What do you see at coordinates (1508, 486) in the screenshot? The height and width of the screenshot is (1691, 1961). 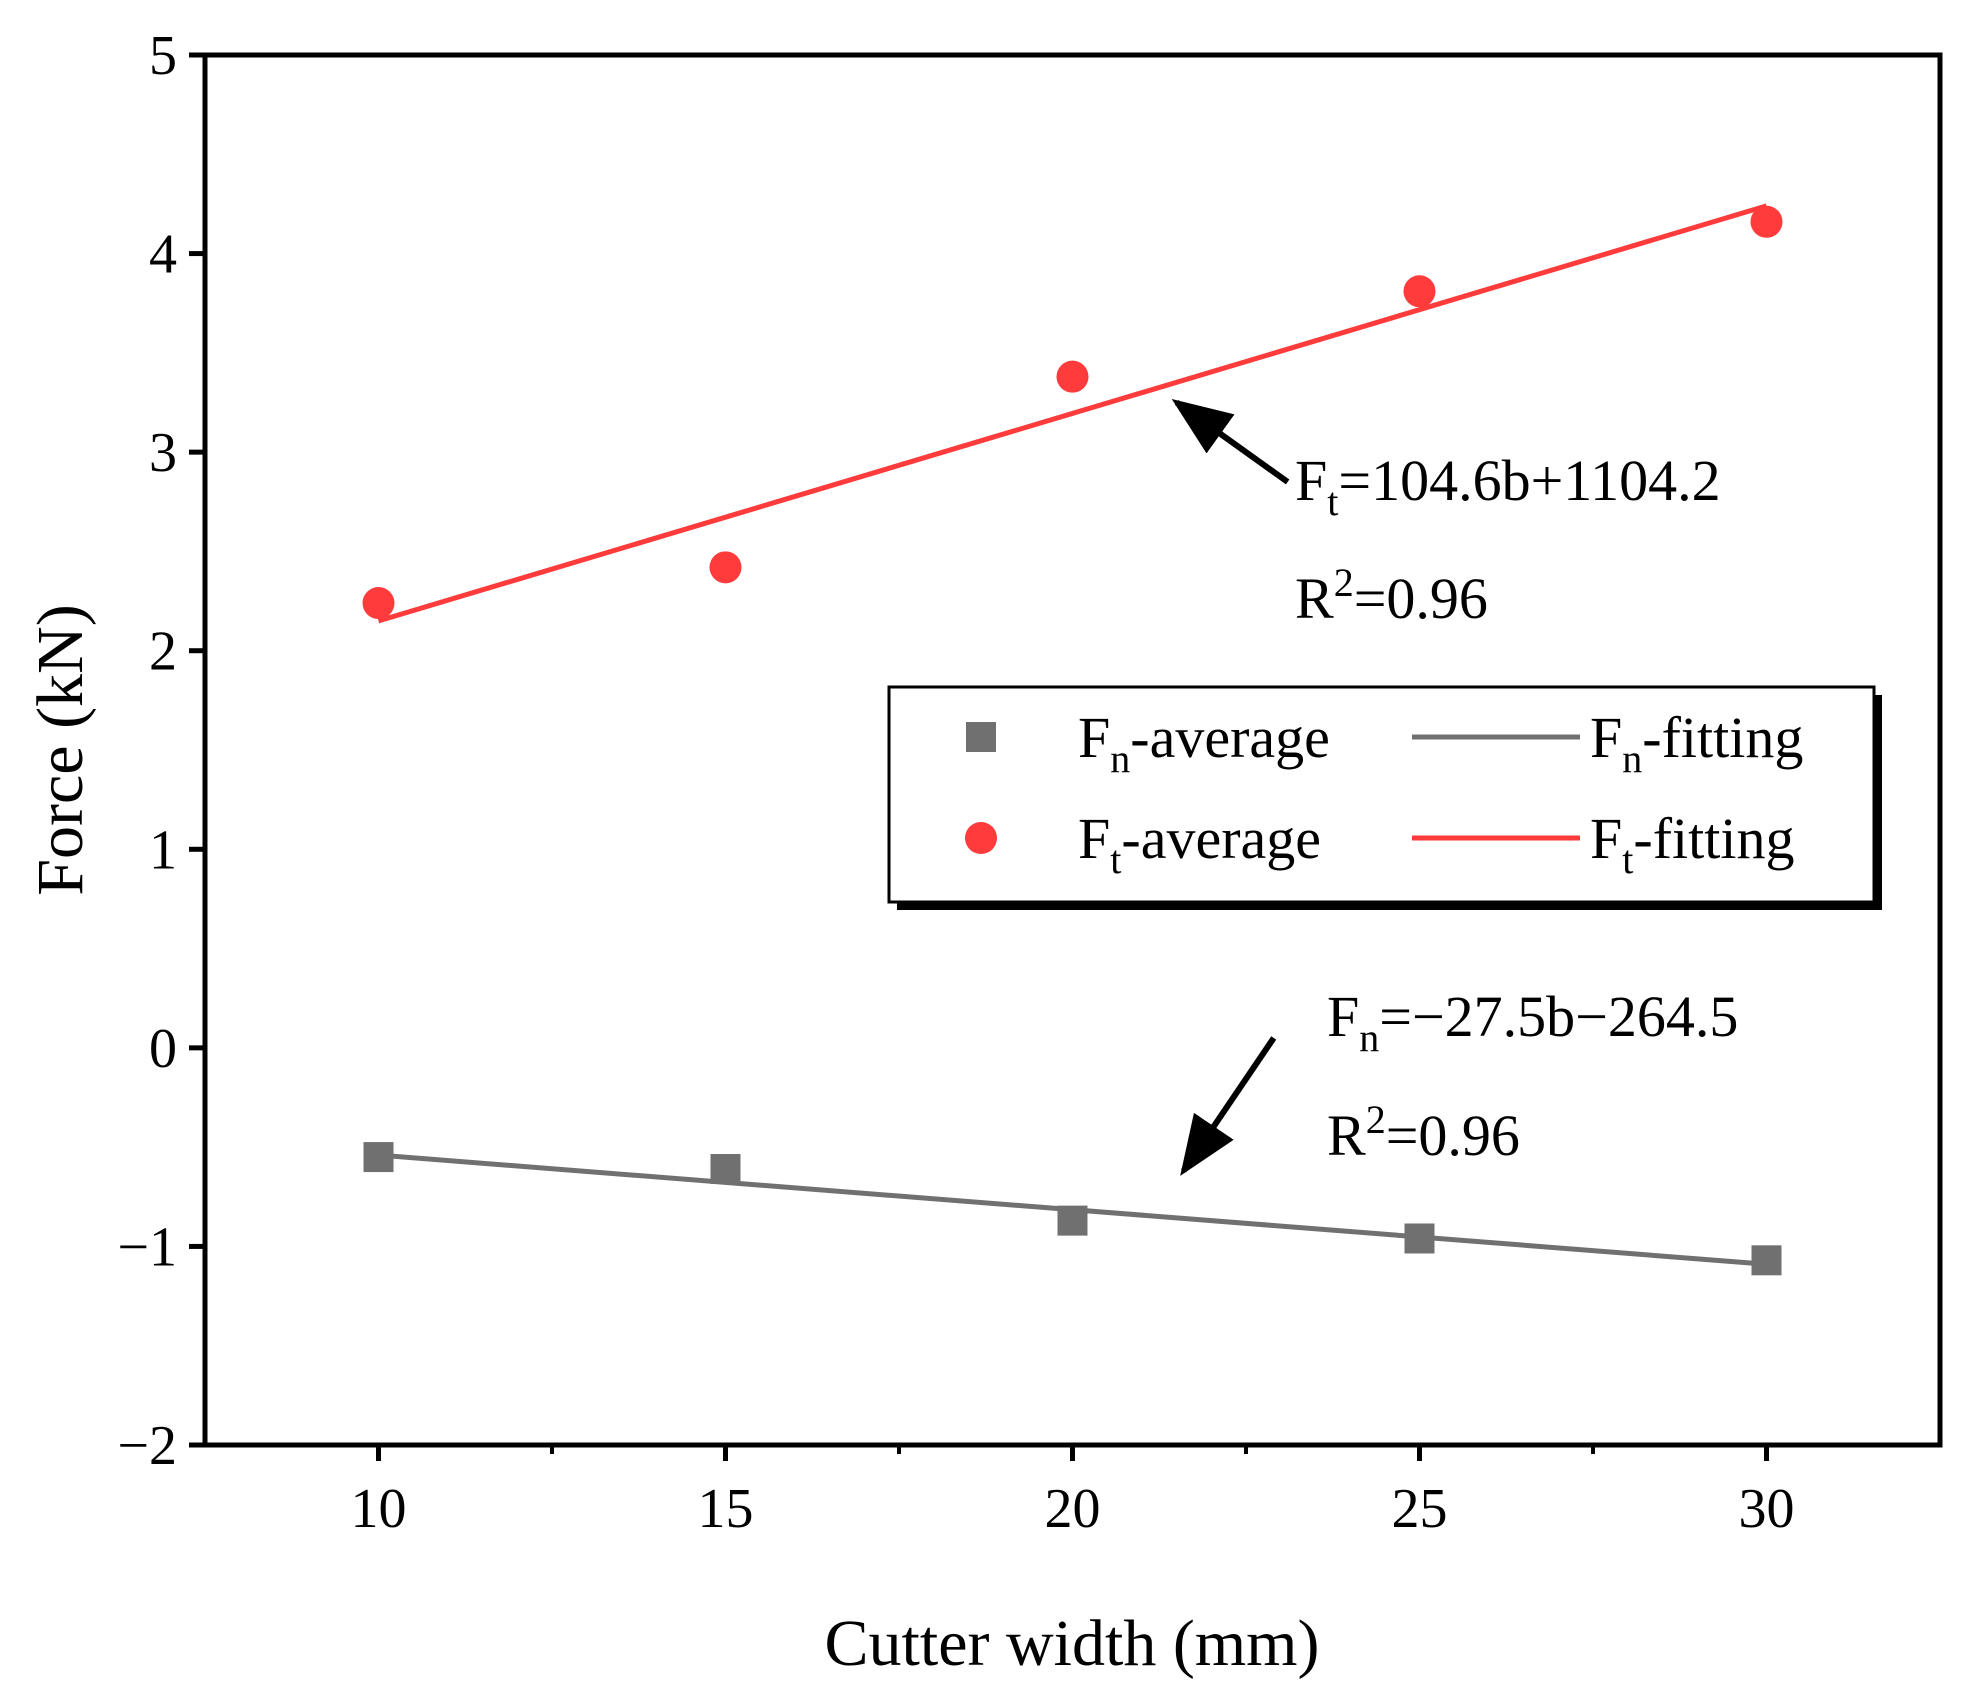 I see `ft-fit-equation: Ft=104.6b+1104.2` at bounding box center [1508, 486].